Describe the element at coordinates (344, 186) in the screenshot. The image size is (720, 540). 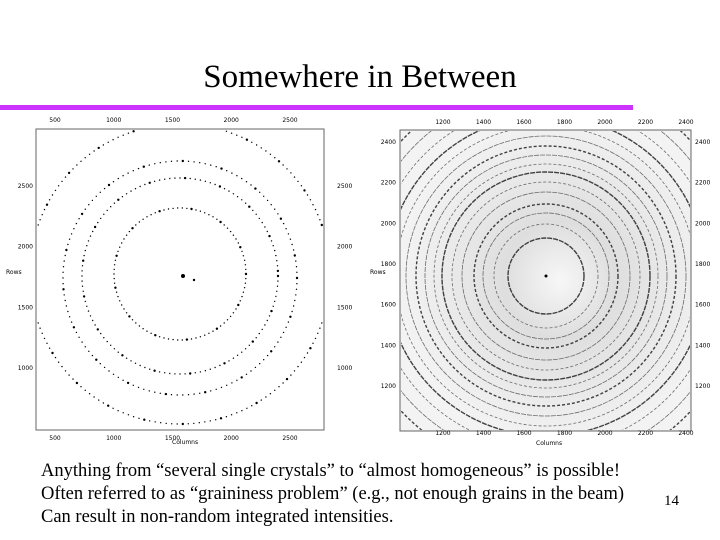
I see `tick-label: 2500` at that location.